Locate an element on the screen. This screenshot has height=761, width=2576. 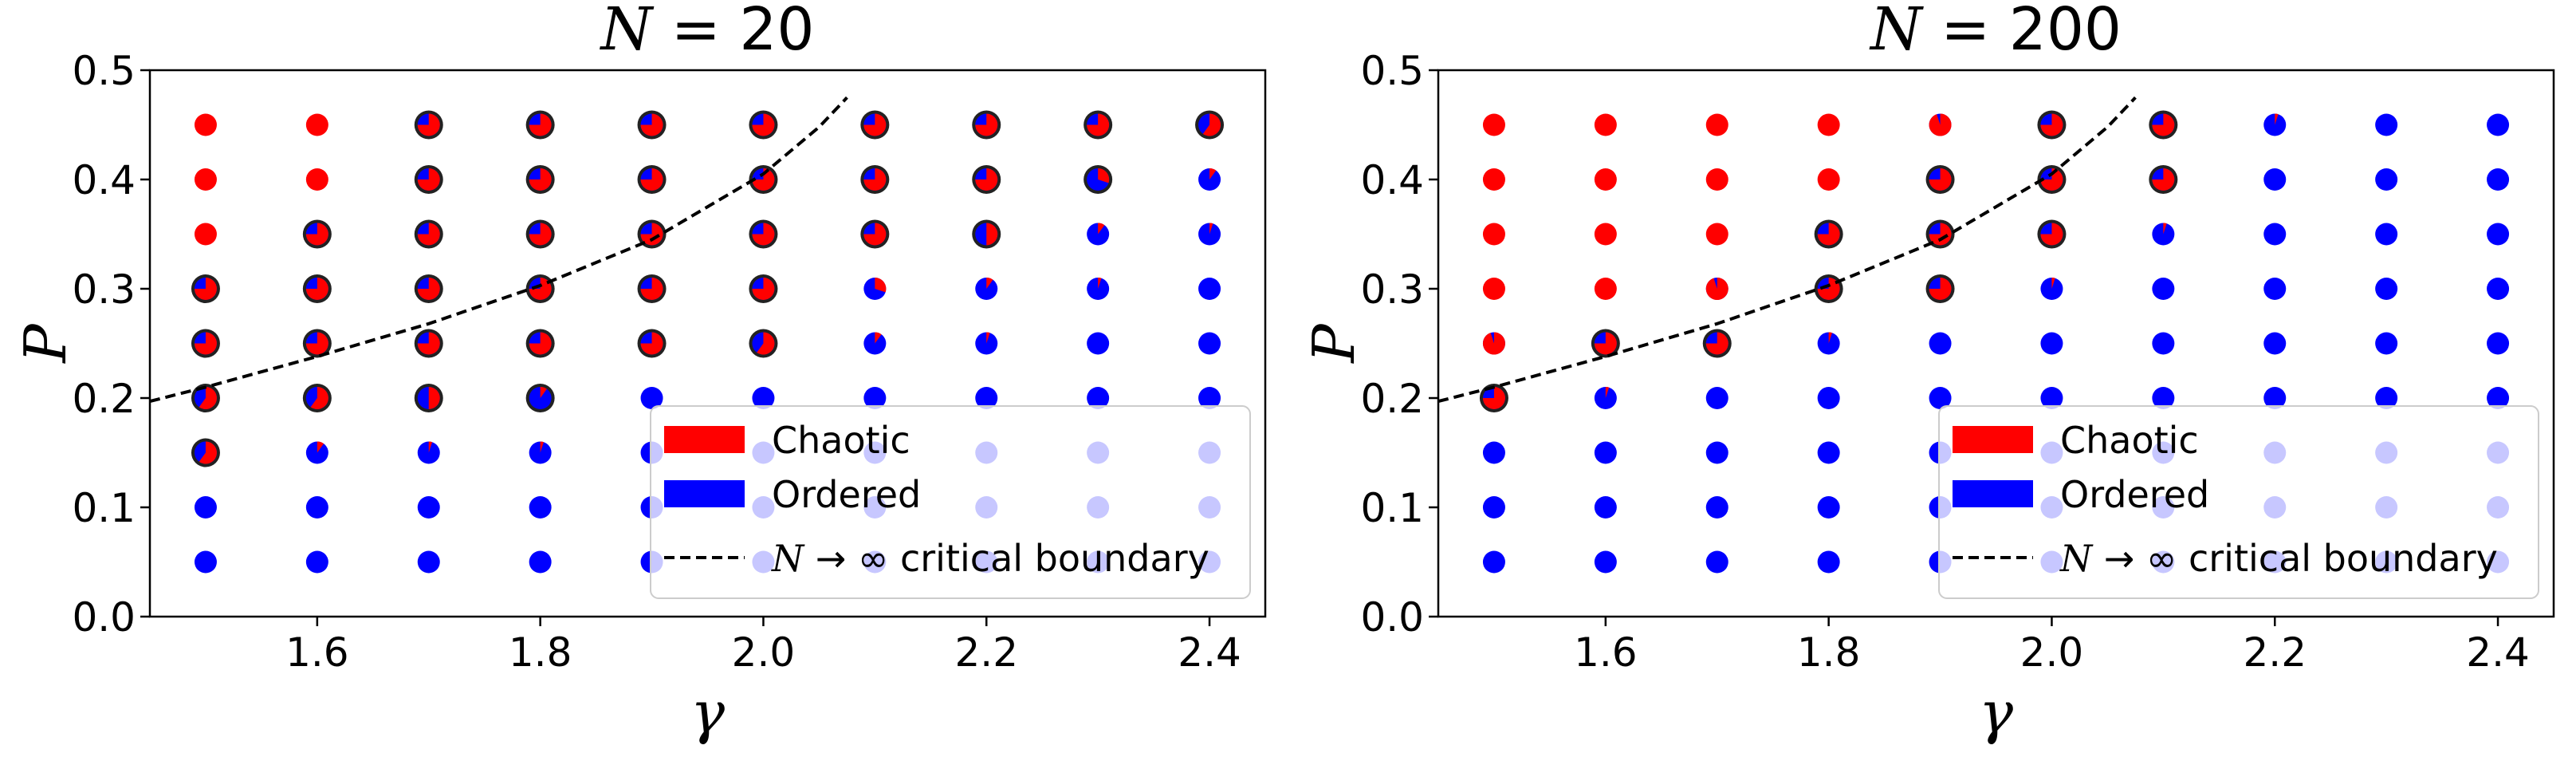
legend-boundary-text: → ∞ critical boundary is located at coordinates (2295, 558).